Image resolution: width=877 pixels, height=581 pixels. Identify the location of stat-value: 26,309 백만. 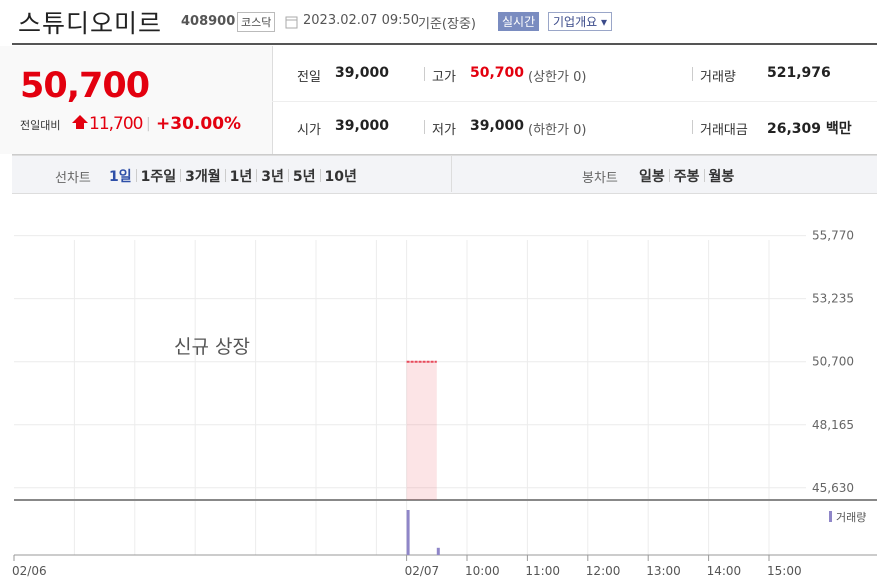
(809, 129).